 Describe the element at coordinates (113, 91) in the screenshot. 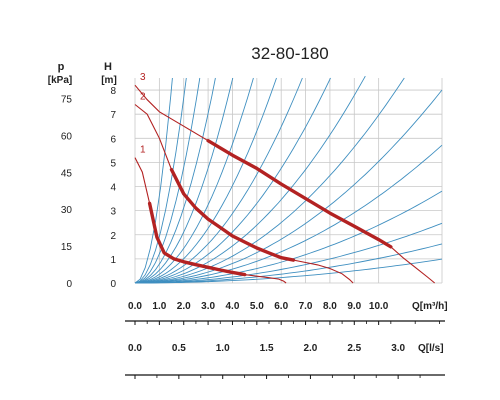

I see `h-tick-label: 8` at that location.